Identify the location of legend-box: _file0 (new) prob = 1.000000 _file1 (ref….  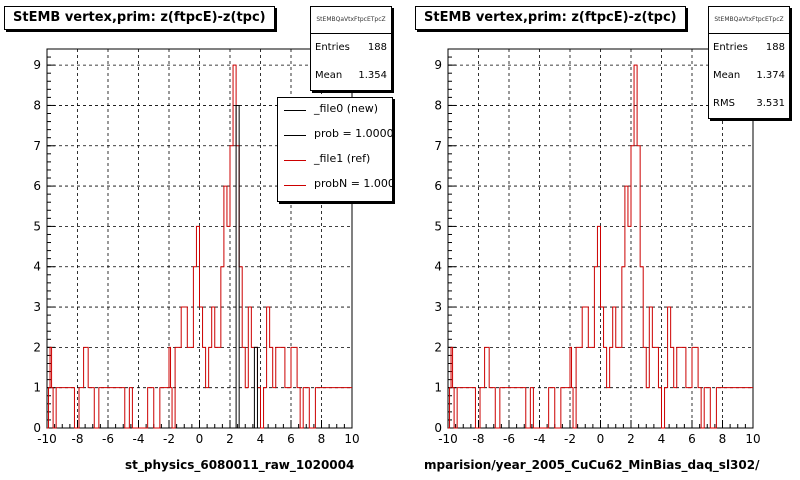
(335, 149).